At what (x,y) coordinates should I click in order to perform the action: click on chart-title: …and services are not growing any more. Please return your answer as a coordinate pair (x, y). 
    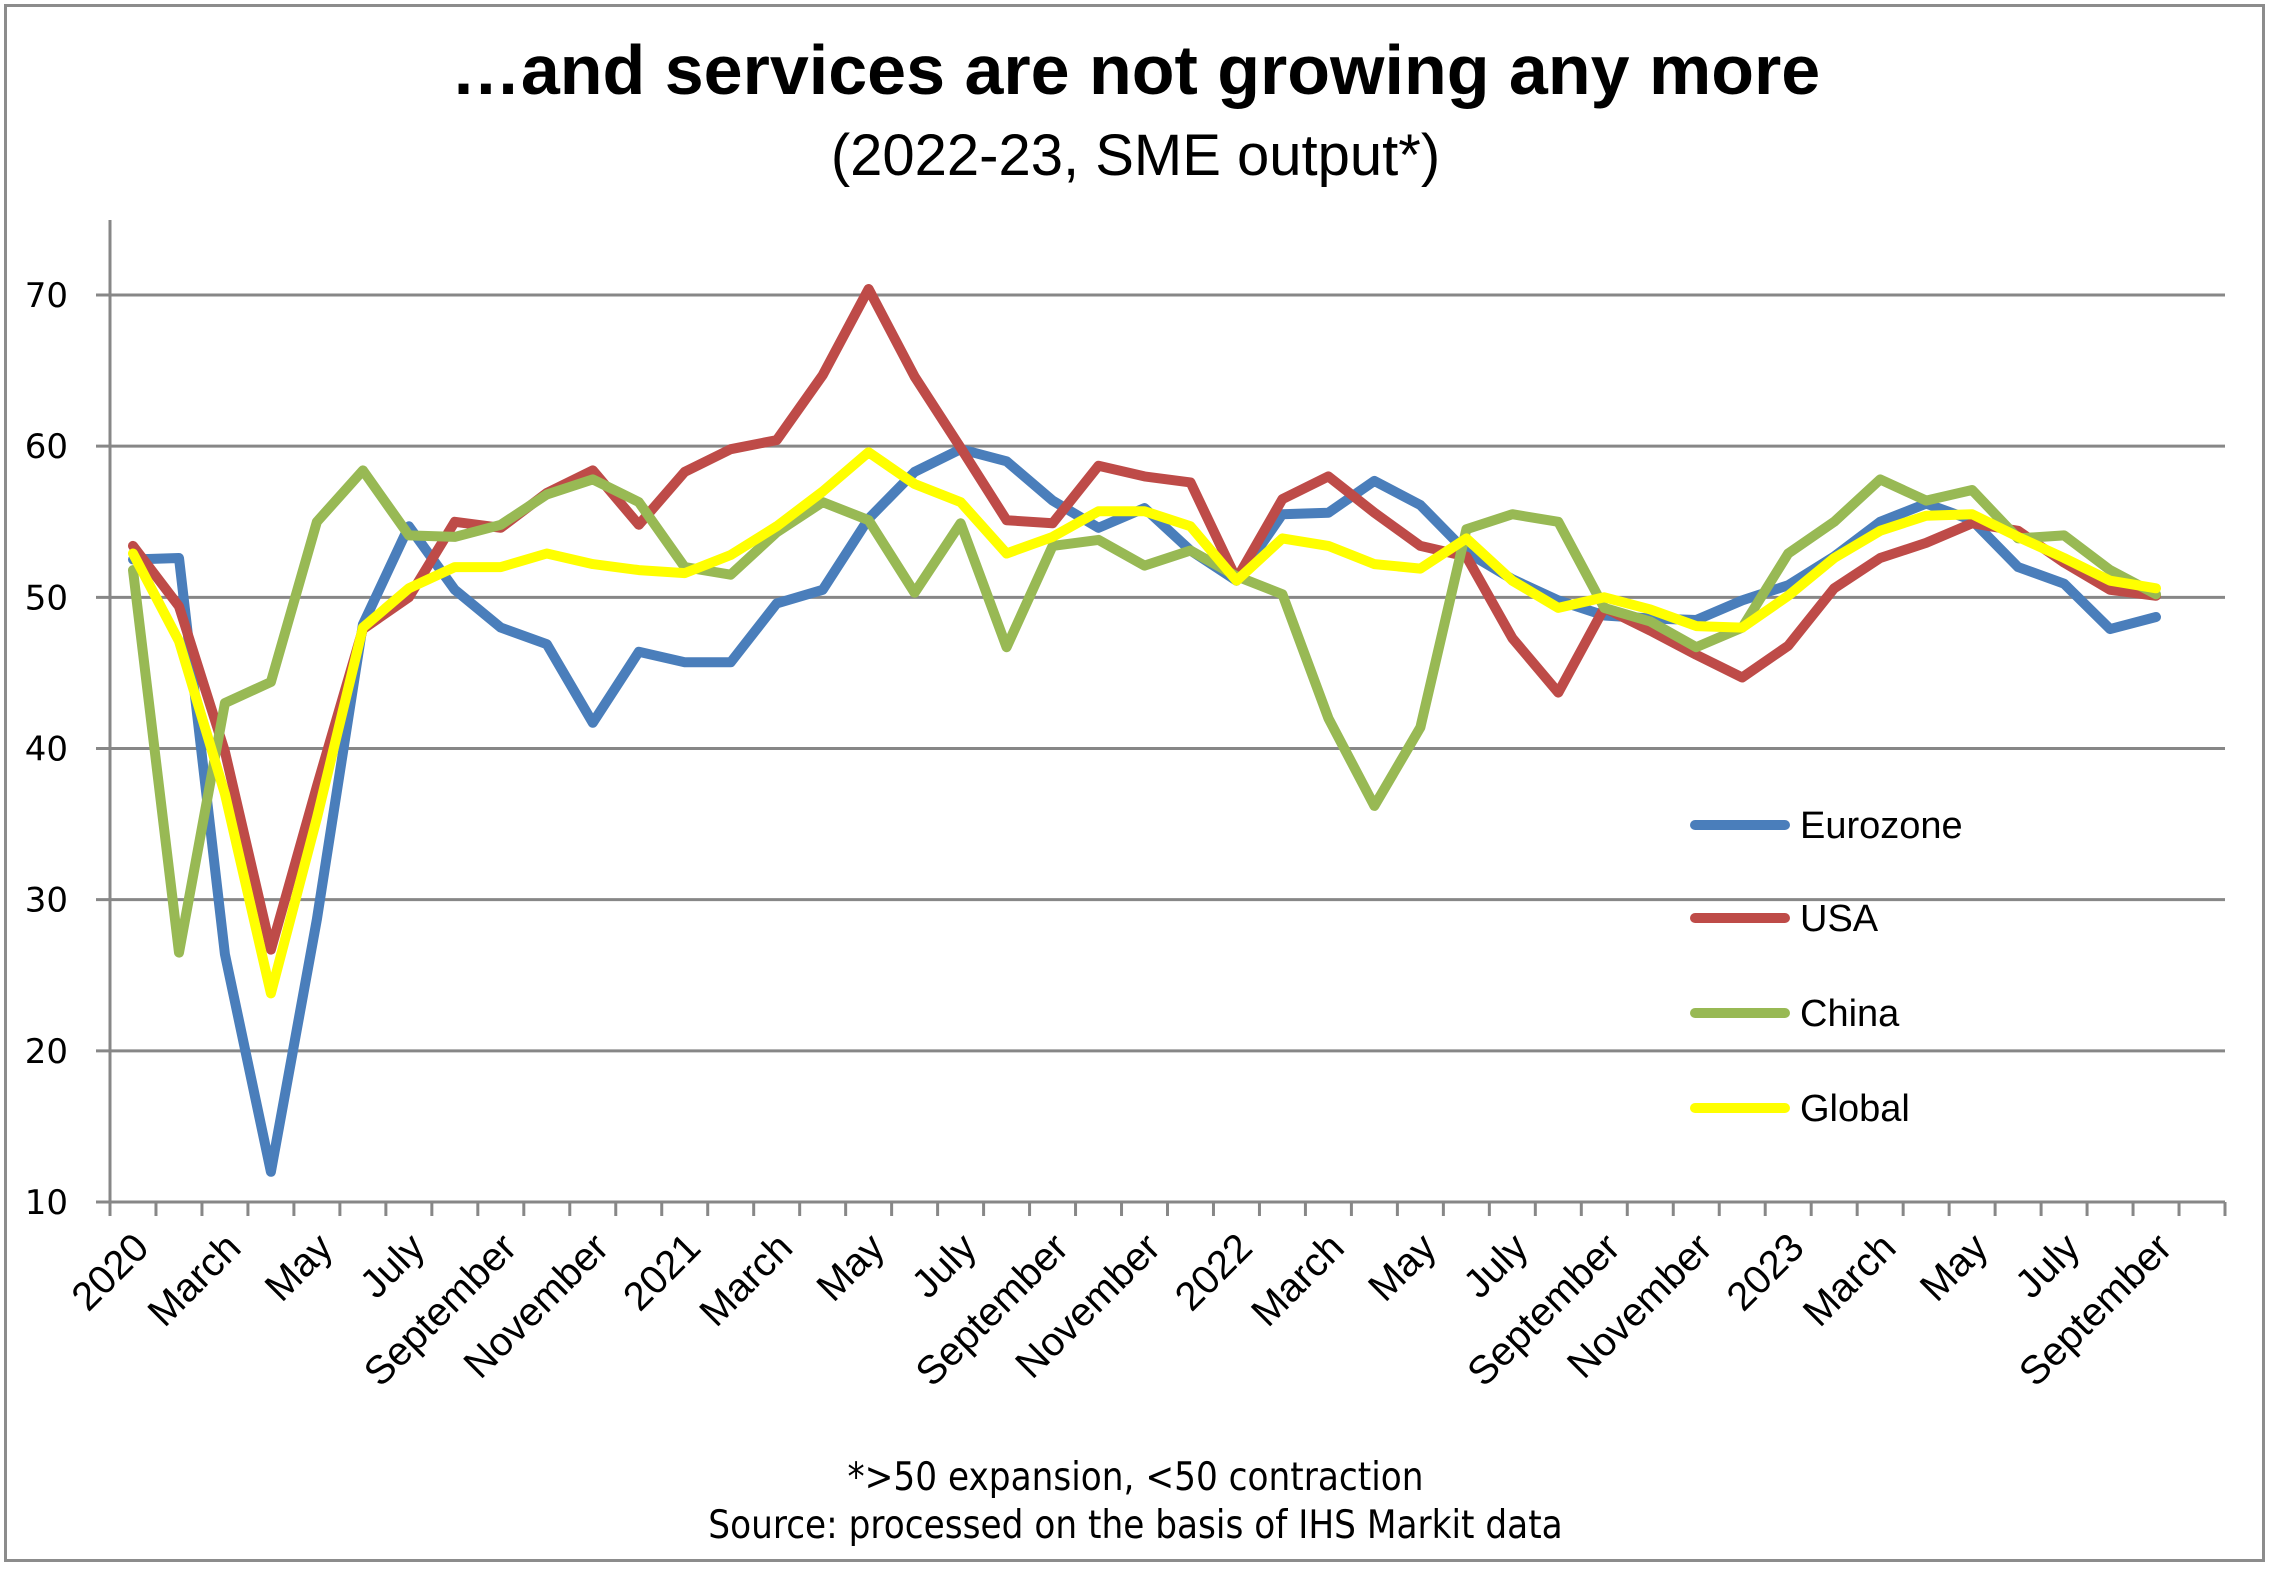
    Looking at the image, I should click on (1135, 70).